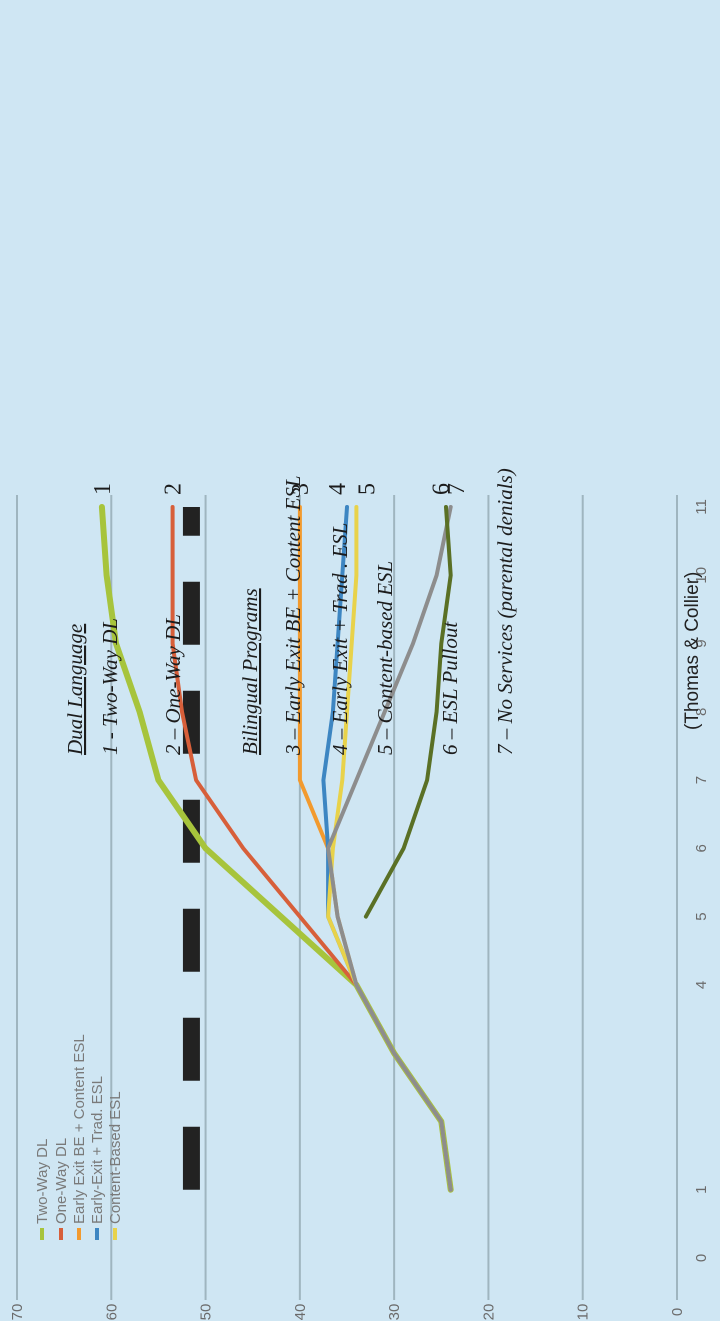  Describe the element at coordinates (367, 489) in the screenshot. I see `series-end-label: 5` at that location.